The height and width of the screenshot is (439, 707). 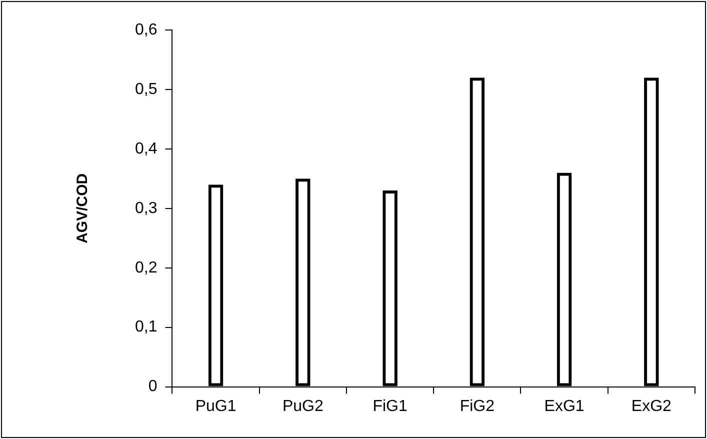 What do you see at coordinates (146, 89) in the screenshot?
I see `y-tick-label: 0,5` at bounding box center [146, 89].